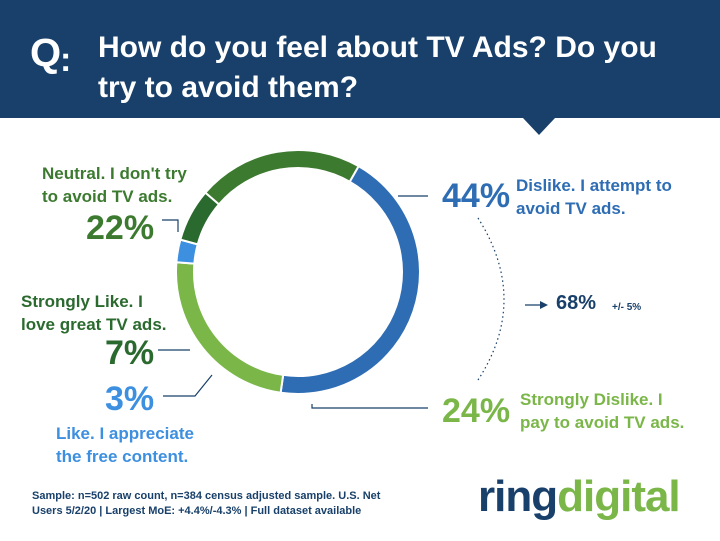 The height and width of the screenshot is (541, 720). Describe the element at coordinates (120, 228) in the screenshot. I see `pct-neutral: 22%` at that location.